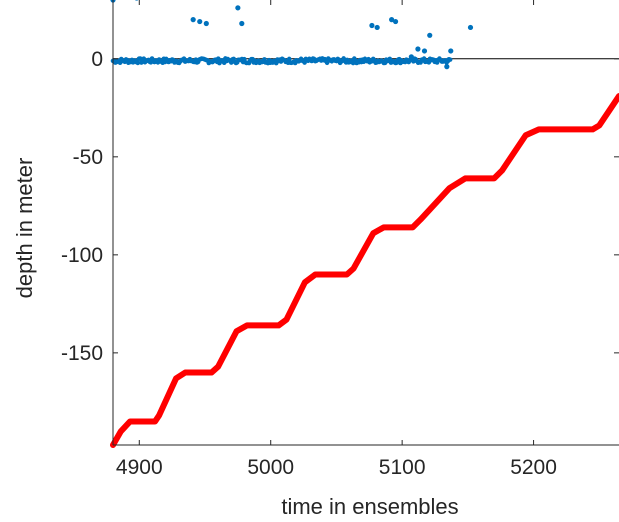  What do you see at coordinates (88, 157) in the screenshot?
I see `y-tick-label: -50` at bounding box center [88, 157].